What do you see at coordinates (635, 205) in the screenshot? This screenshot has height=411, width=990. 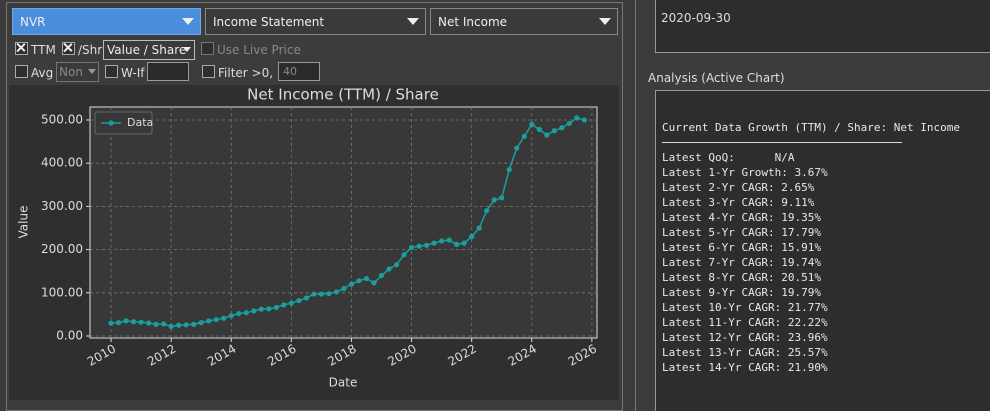 I see `divider` at bounding box center [635, 205].